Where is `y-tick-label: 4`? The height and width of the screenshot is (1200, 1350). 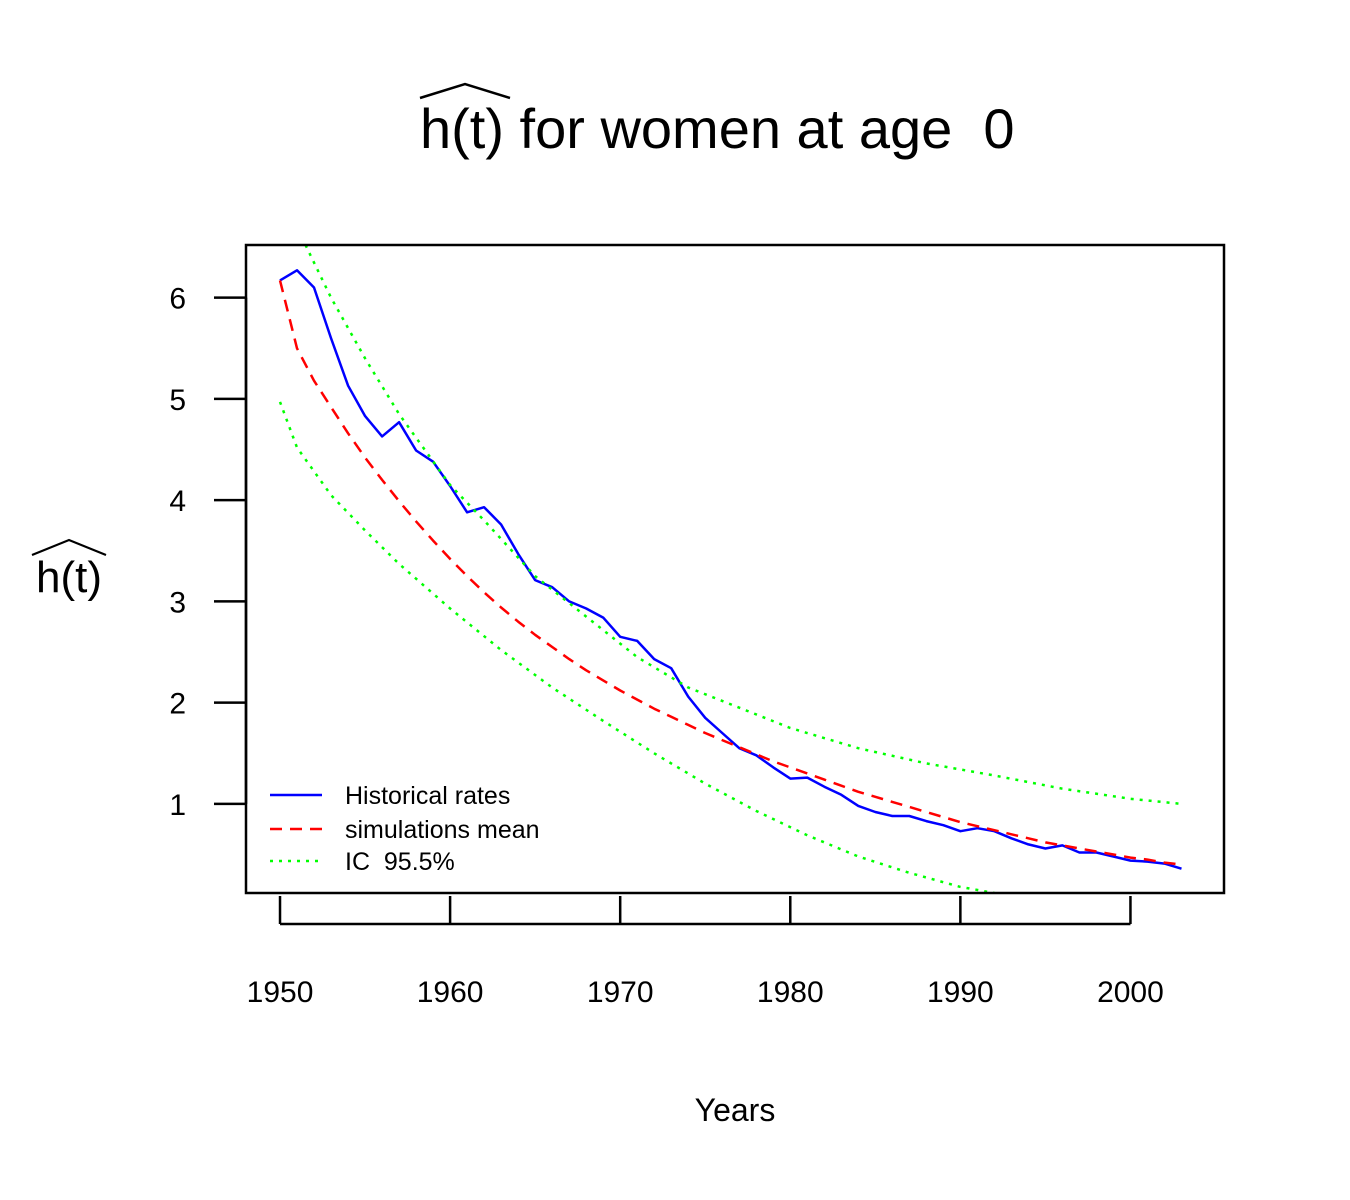
y-tick-label: 4 is located at coordinates (177, 501).